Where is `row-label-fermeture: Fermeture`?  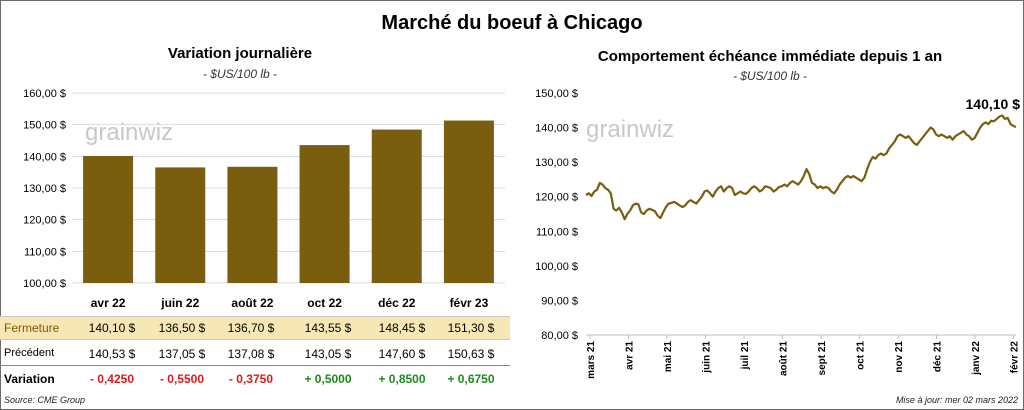
row-label-fermeture: Fermeture is located at coordinates (32, 328).